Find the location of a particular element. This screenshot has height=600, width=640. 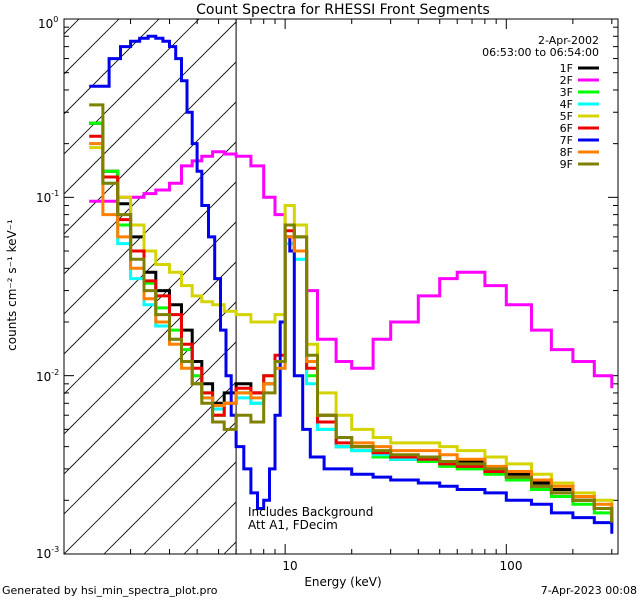

date-label: 2-Apr-2002 is located at coordinates (568, 40).